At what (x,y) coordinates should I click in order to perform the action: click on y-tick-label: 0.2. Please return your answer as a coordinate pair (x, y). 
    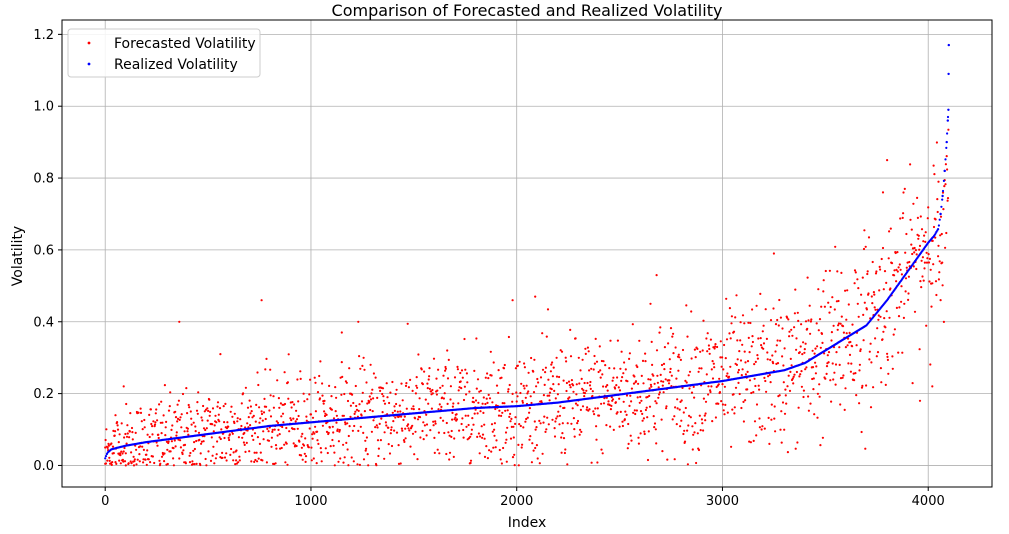
    Looking at the image, I should click on (43, 394).